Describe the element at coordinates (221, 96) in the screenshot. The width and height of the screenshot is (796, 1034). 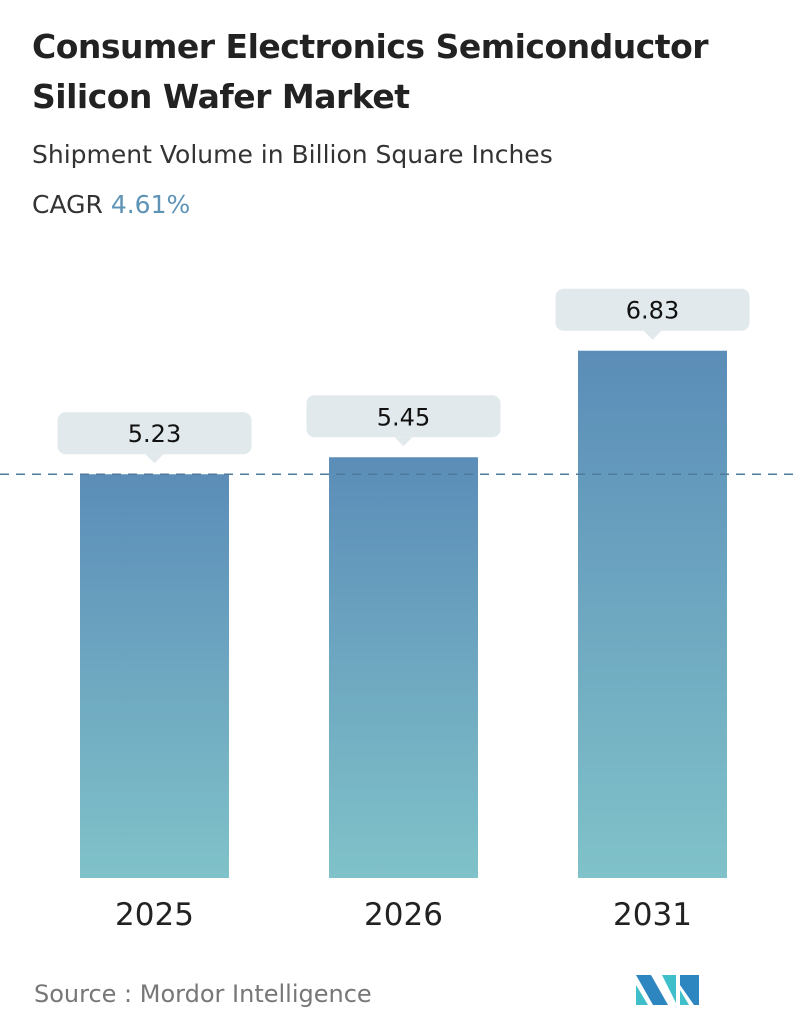
I see `title-line-2: Silicon Wafer Market` at that location.